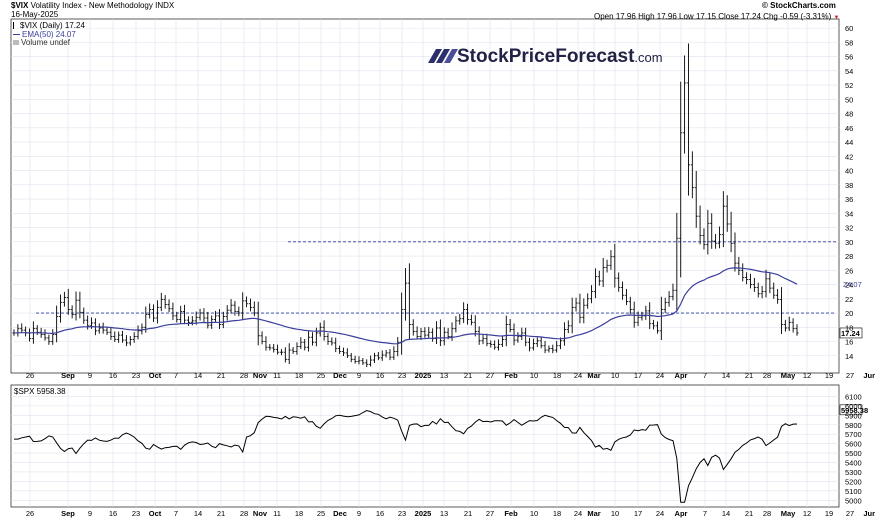 This screenshot has height=520, width=875. Describe the element at coordinates (849, 327) in the screenshot. I see `vix-y-tick-label: 18` at that location.